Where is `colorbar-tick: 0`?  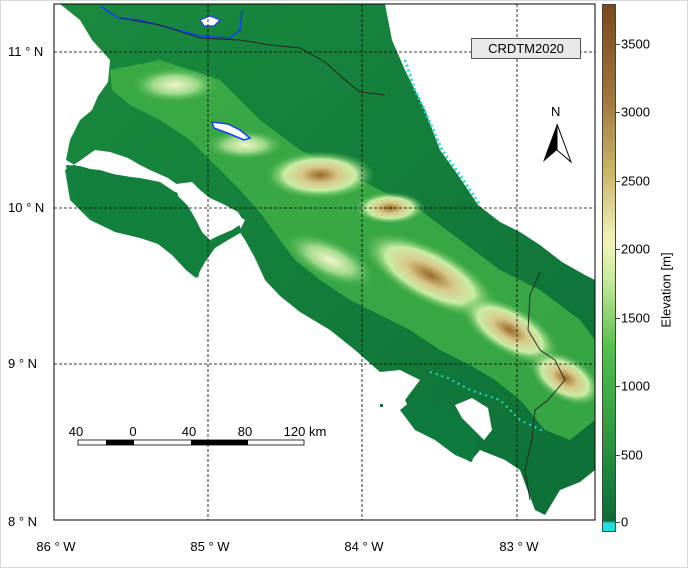
colorbar-tick: 0 is located at coordinates (625, 522).